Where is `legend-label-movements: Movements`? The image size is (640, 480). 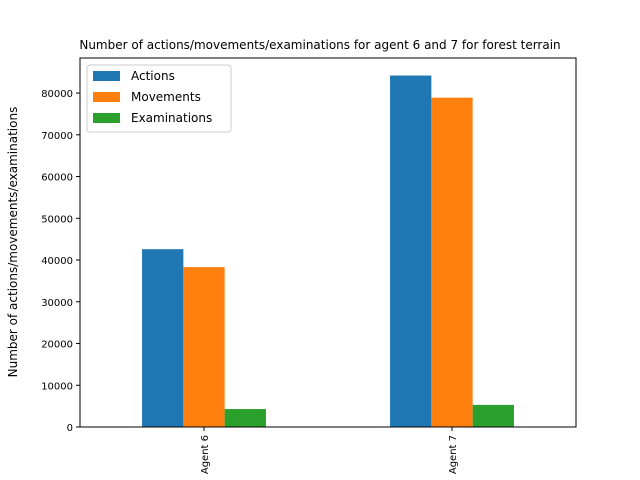 legend-label-movements: Movements is located at coordinates (166, 97).